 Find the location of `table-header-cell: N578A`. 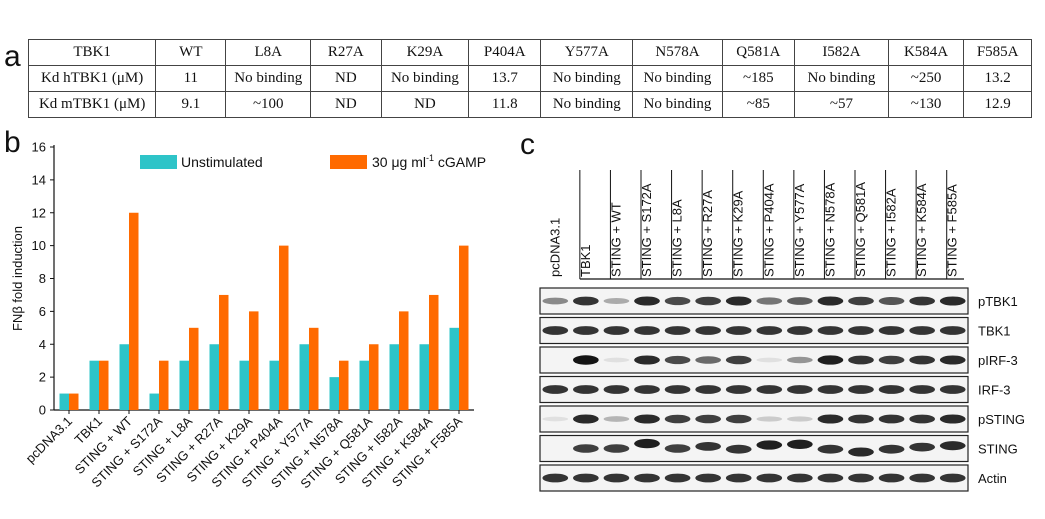

table-header-cell: N578A is located at coordinates (677, 52).